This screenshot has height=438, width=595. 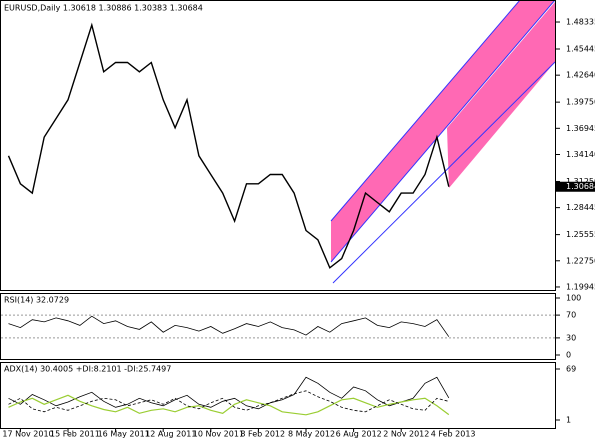 I want to click on price-marker-label: 1.30684, so click(x=580, y=186).